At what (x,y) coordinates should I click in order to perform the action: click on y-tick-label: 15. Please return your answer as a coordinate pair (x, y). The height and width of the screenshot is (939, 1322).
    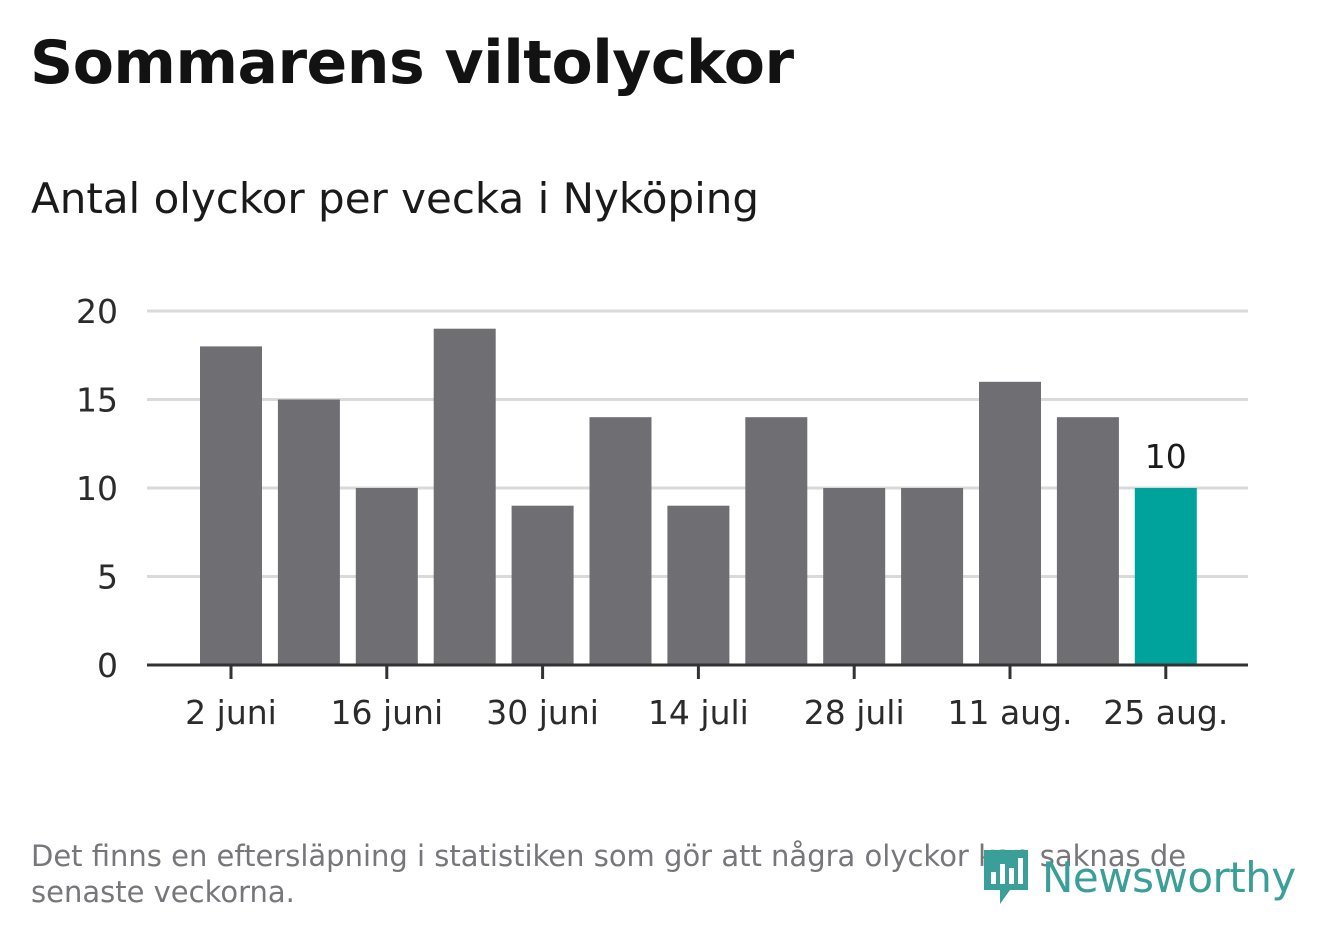
    Looking at the image, I should click on (97, 400).